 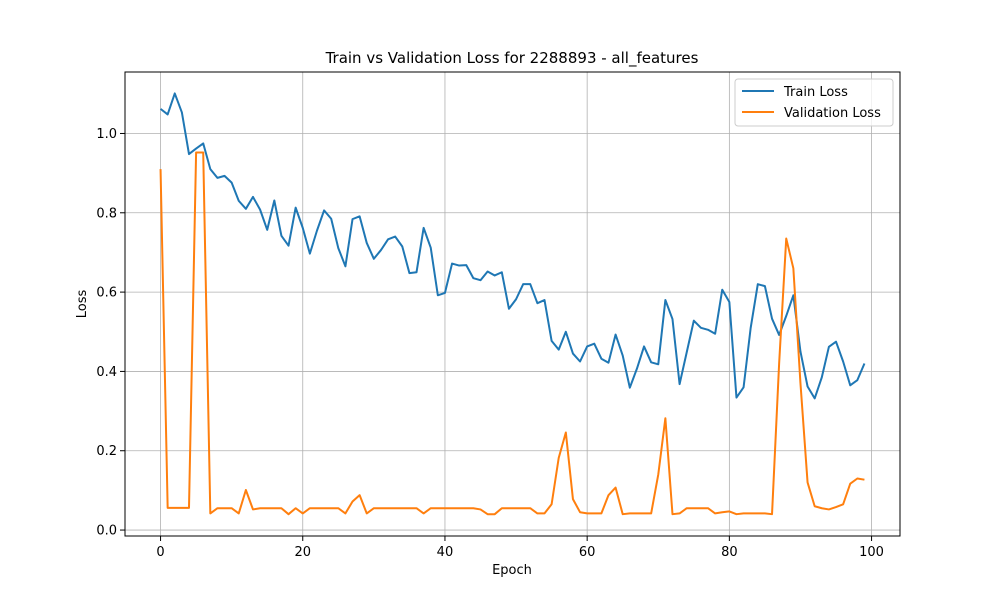 What do you see at coordinates (82, 304) in the screenshot?
I see `y-axis-label: Loss` at bounding box center [82, 304].